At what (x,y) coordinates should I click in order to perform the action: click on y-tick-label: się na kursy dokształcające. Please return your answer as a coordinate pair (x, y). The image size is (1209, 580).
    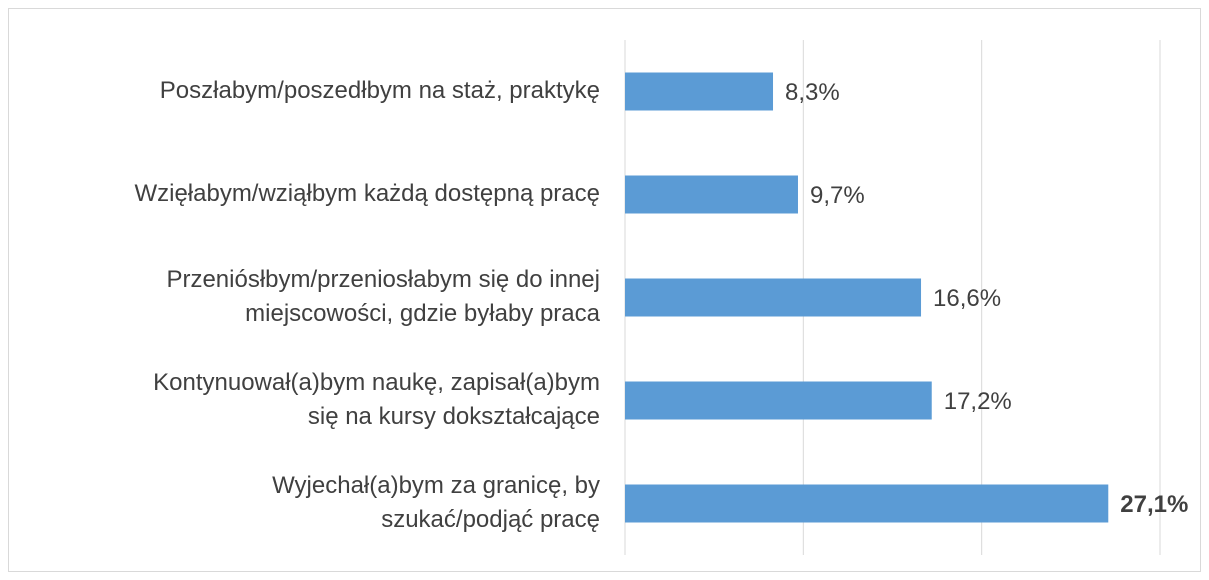
    Looking at the image, I should click on (454, 416).